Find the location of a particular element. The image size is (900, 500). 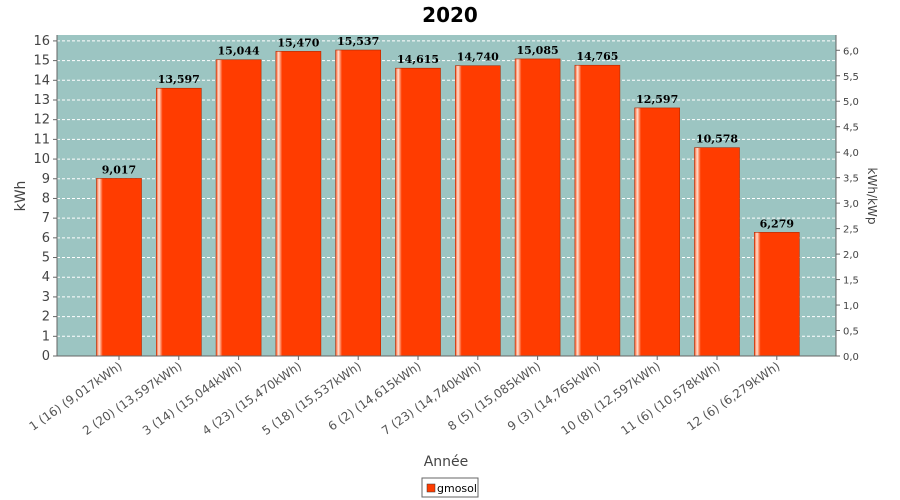

y2-tick-label: 3,5 is located at coordinates (851, 179).